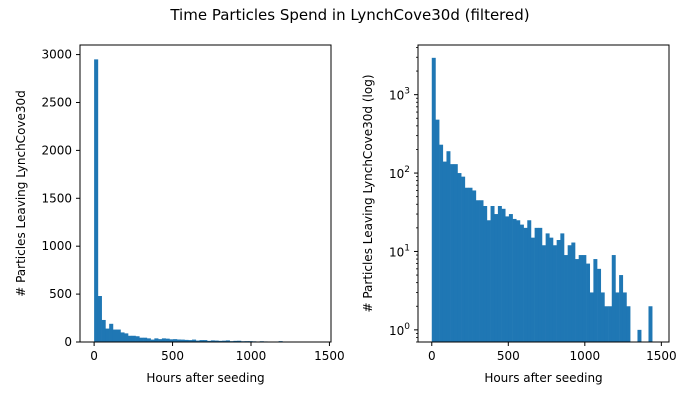  What do you see at coordinates (205, 378) in the screenshot?
I see `linear-x-axis-label: Hours after seeding` at bounding box center [205, 378].